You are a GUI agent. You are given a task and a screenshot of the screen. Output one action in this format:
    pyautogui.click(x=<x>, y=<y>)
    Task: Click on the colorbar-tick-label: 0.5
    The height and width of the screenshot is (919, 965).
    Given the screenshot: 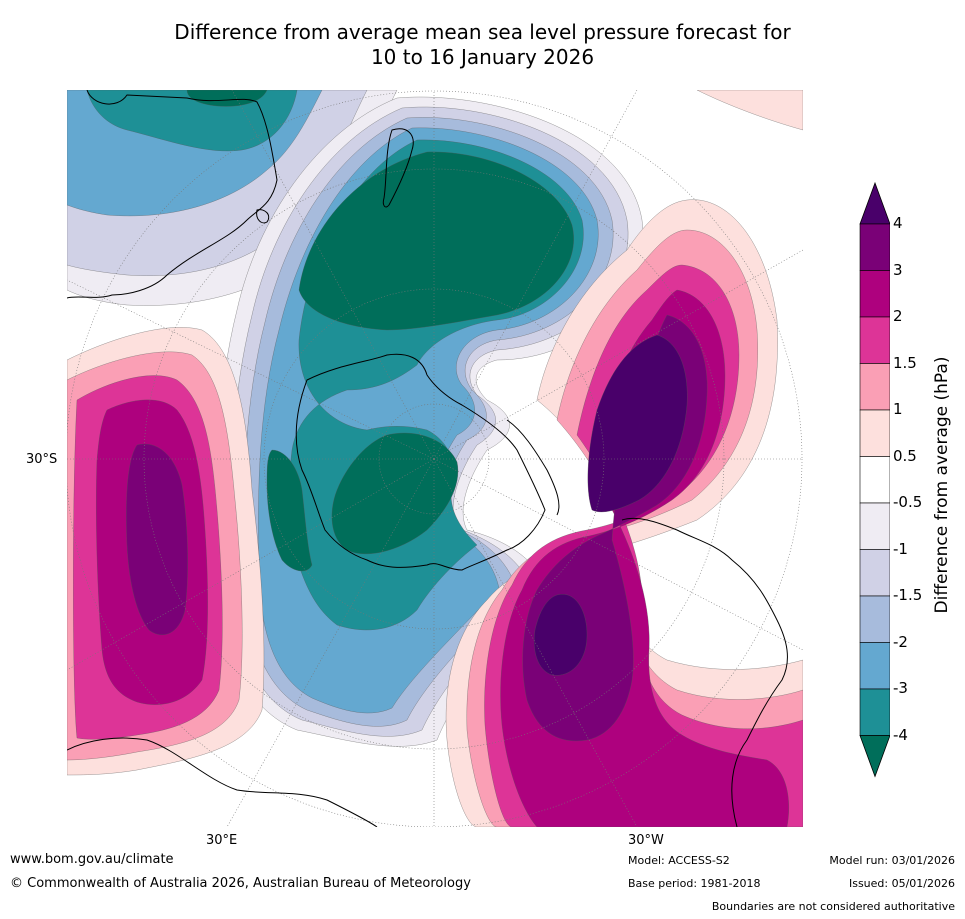 What is the action you would take?
    pyautogui.click(x=905, y=455)
    